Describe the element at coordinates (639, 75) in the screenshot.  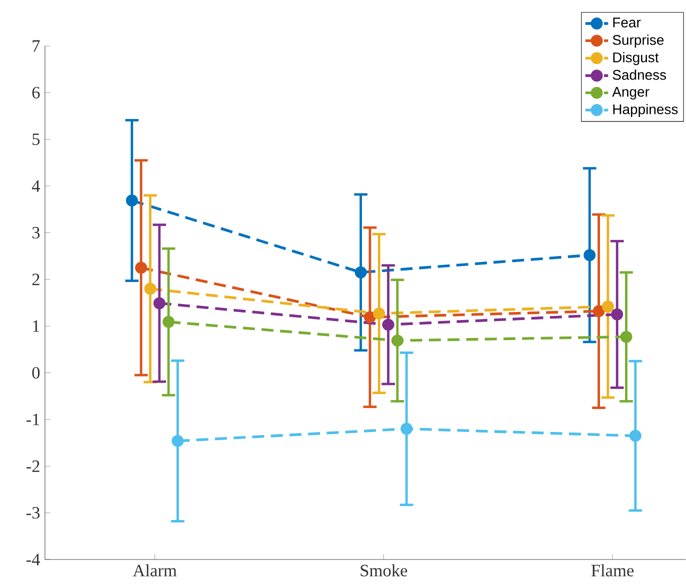
I see `legend-label: Sadness` at that location.